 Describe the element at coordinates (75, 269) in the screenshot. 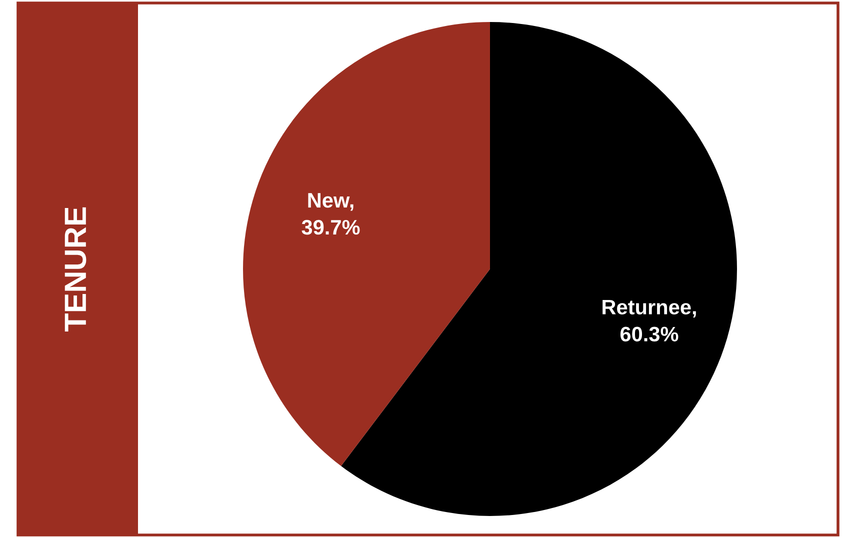

I see `text: TENURE` at that location.